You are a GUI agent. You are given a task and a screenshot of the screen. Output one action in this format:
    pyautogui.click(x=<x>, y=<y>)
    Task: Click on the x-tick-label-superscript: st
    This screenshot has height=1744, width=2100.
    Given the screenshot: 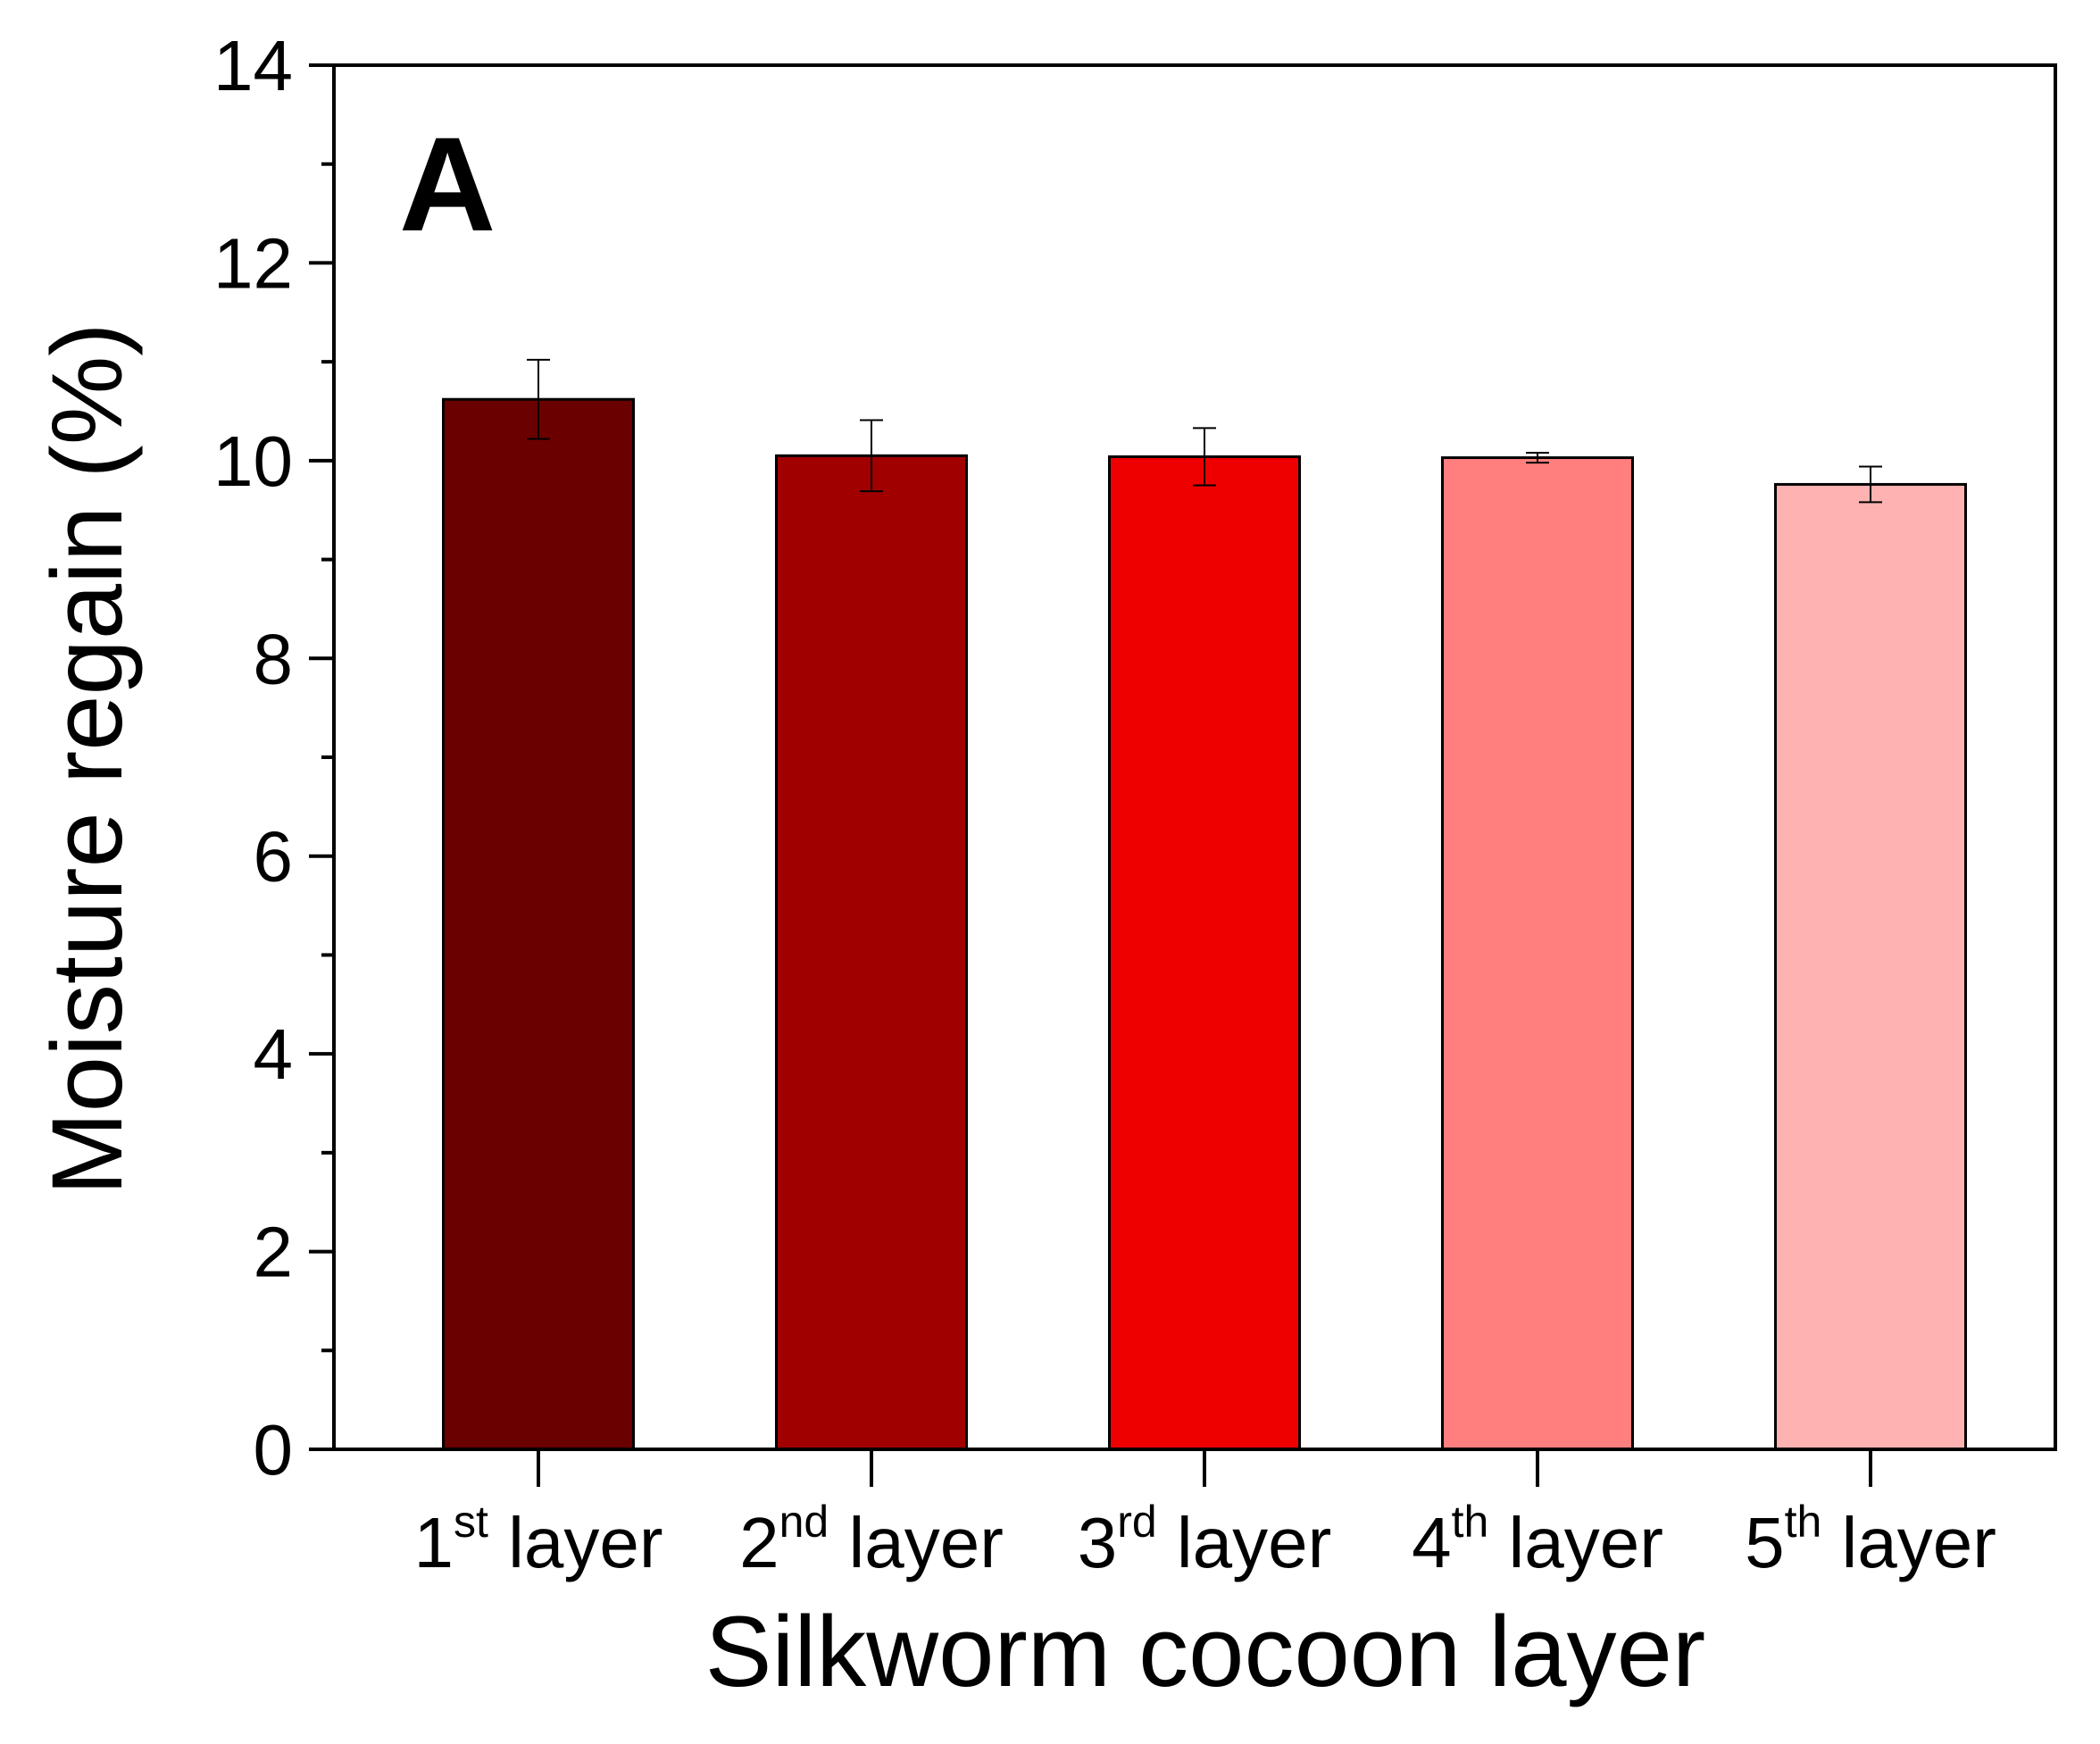 What is the action you would take?
    pyautogui.click(x=471, y=1522)
    